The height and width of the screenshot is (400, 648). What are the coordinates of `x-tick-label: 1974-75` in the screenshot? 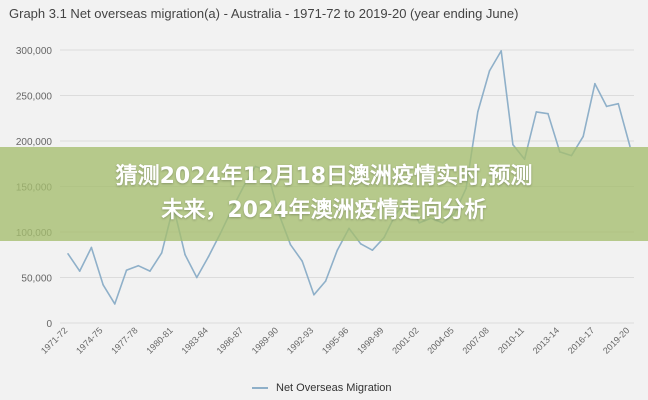 It's located at (89, 340).